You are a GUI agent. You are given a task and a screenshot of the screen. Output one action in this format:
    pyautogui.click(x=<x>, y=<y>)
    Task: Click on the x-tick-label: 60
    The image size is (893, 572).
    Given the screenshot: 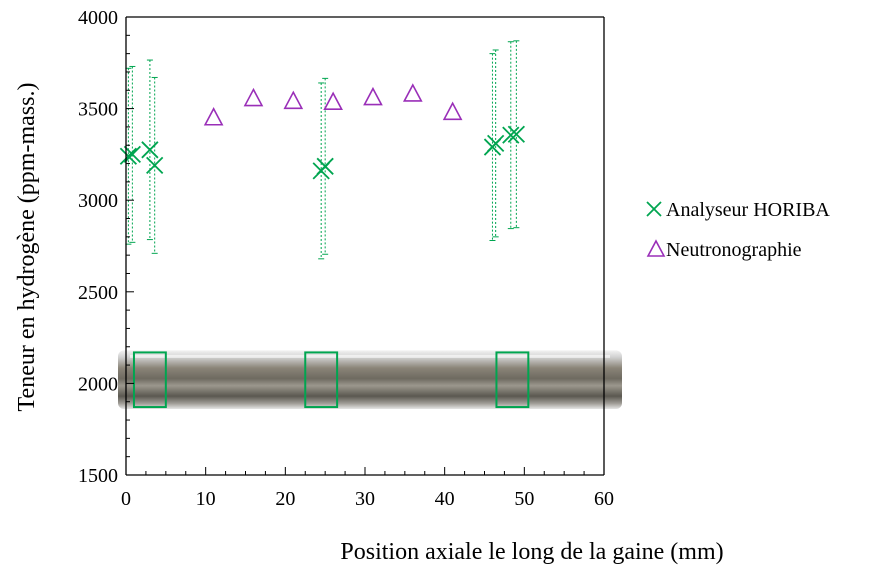 What is the action you would take?
    pyautogui.click(x=604, y=499)
    